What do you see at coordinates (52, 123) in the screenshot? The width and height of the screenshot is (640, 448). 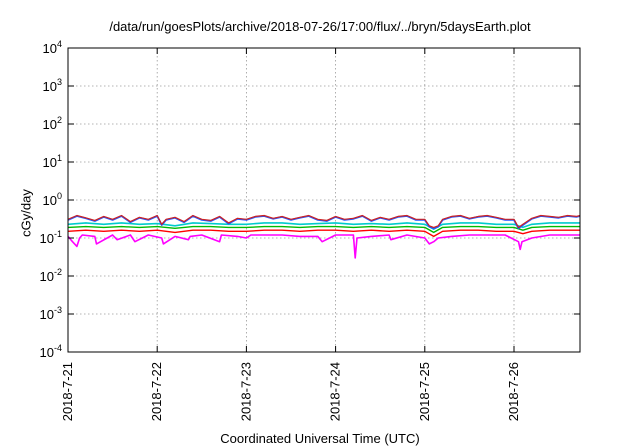 I see `y-tick-label: 10²` at bounding box center [52, 123].